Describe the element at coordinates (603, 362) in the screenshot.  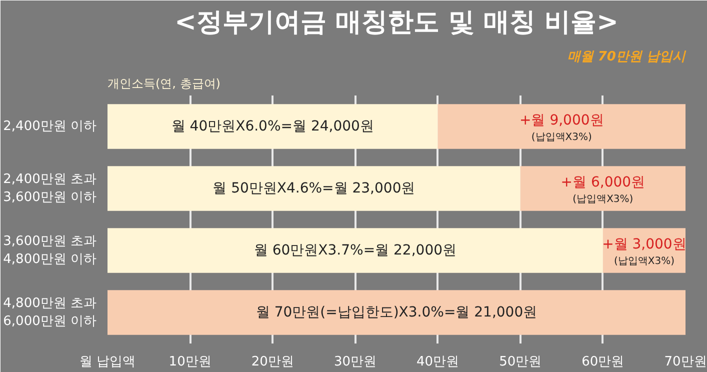
I see `x-tick-label: 60만원` at that location.